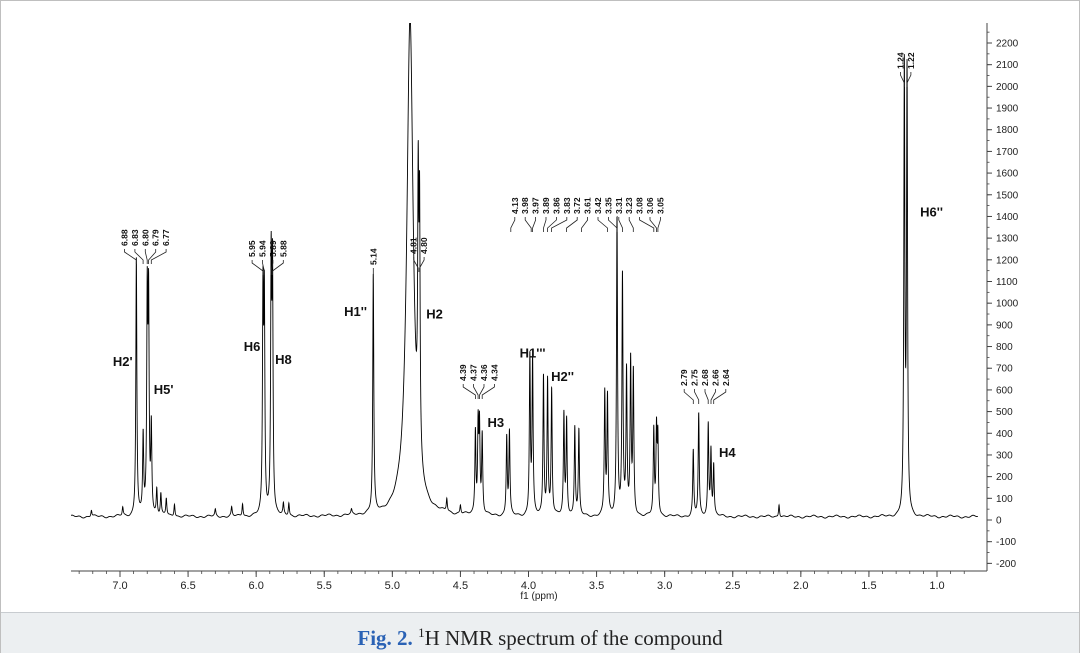 The image size is (1080, 658). I want to click on y-tick-label: 1000, so click(1007, 304).